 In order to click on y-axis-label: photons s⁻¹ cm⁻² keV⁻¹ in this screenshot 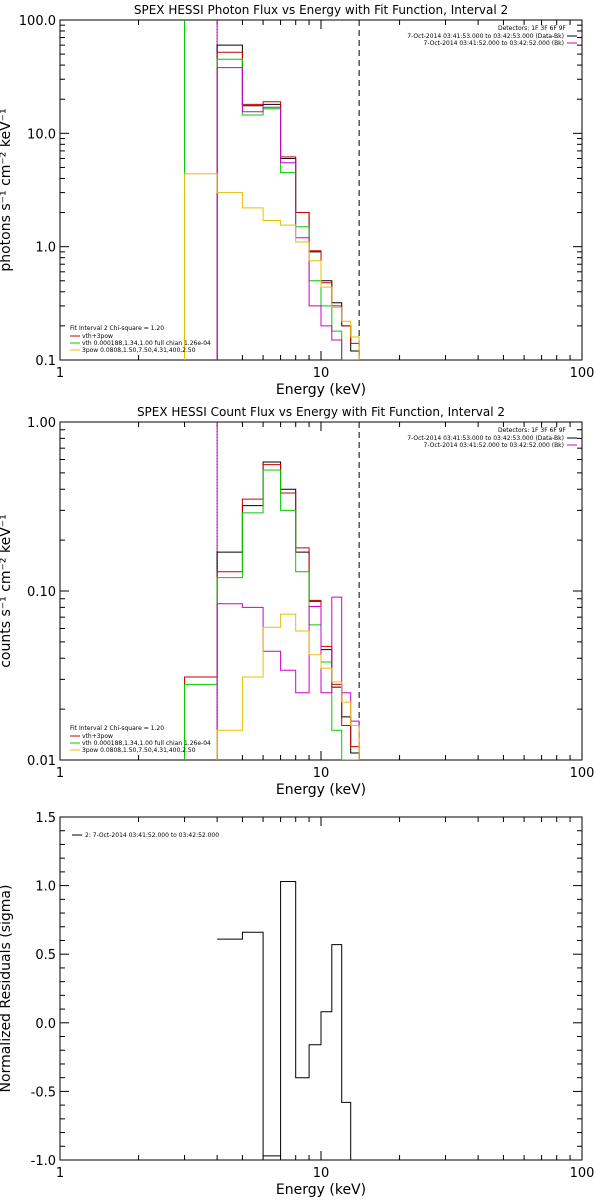, I will do `click(7, 189)`.